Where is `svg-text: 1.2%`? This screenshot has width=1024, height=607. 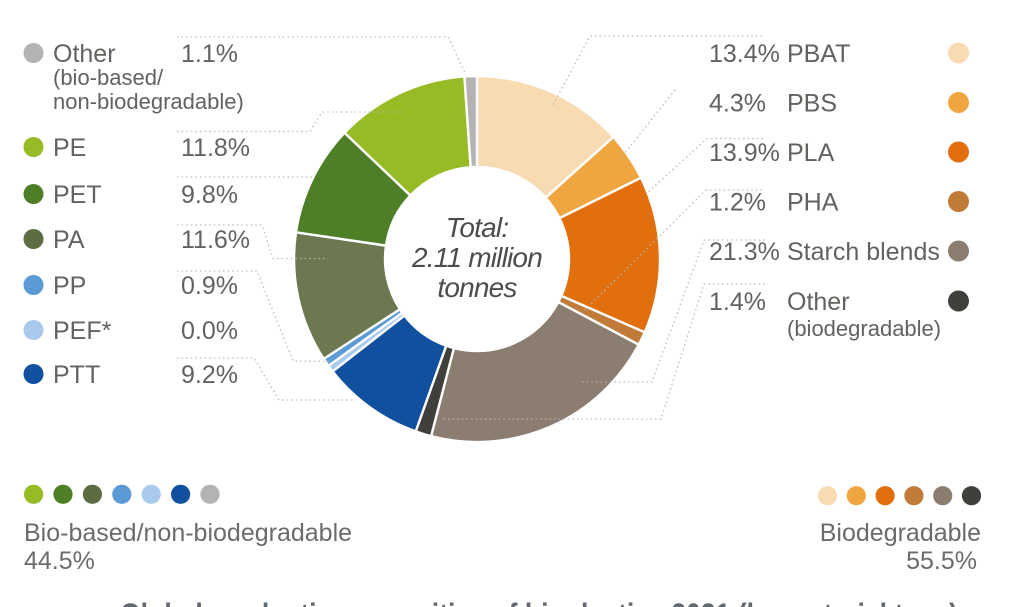 svg-text: 1.2% is located at coordinates (737, 203).